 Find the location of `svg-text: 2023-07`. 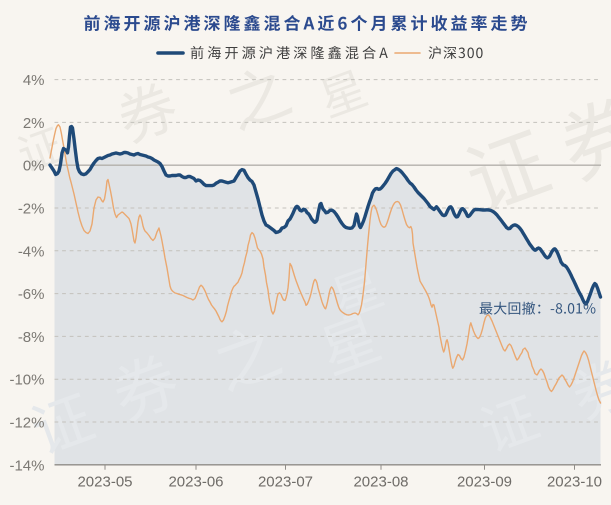

svg-text: 2023-07 is located at coordinates (285, 482).